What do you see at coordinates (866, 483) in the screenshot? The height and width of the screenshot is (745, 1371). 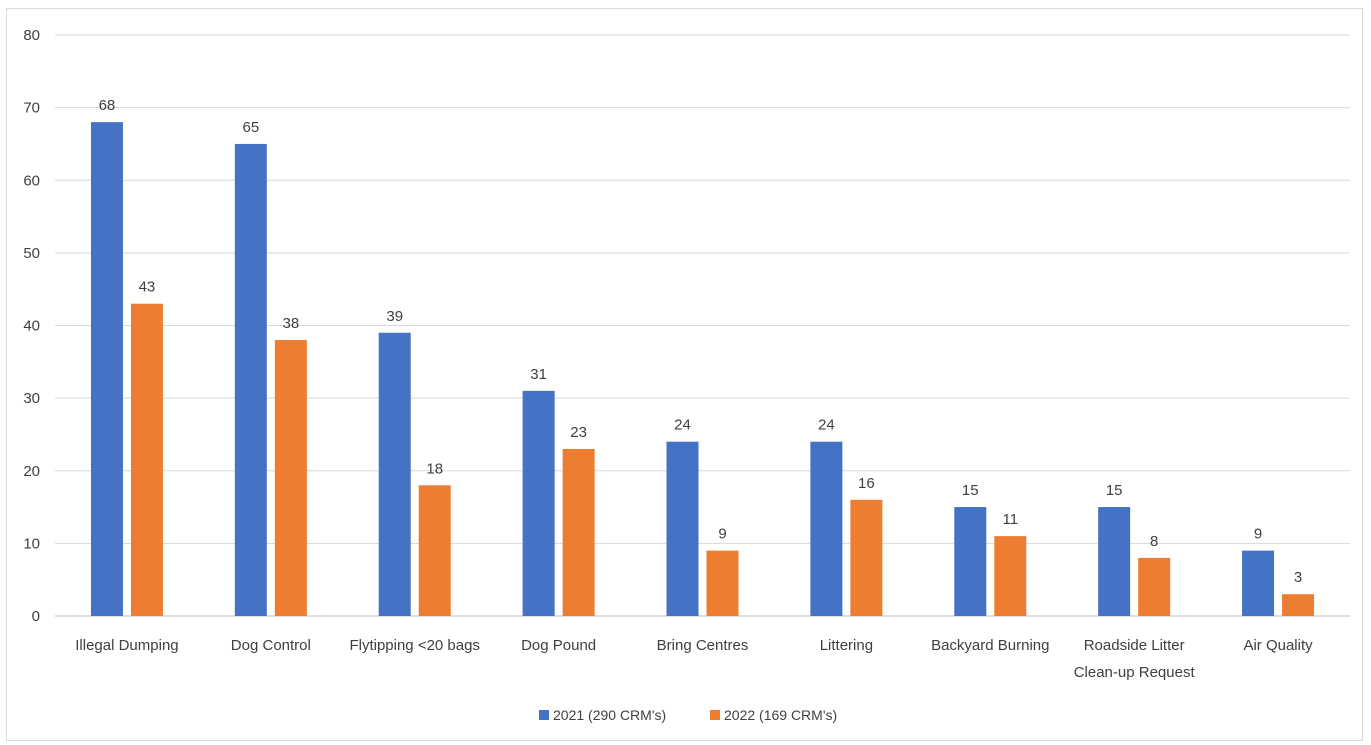 I see `data-label: 16` at bounding box center [866, 483].